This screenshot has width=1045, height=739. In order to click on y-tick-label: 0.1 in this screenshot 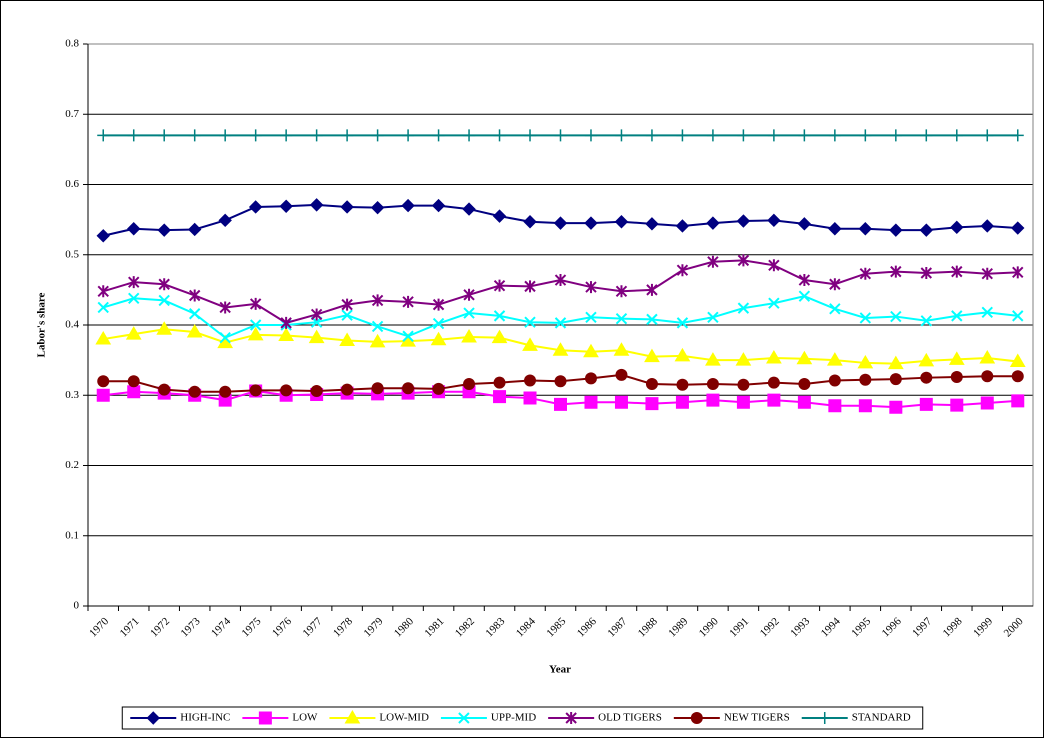, I will do `click(72, 535)`.